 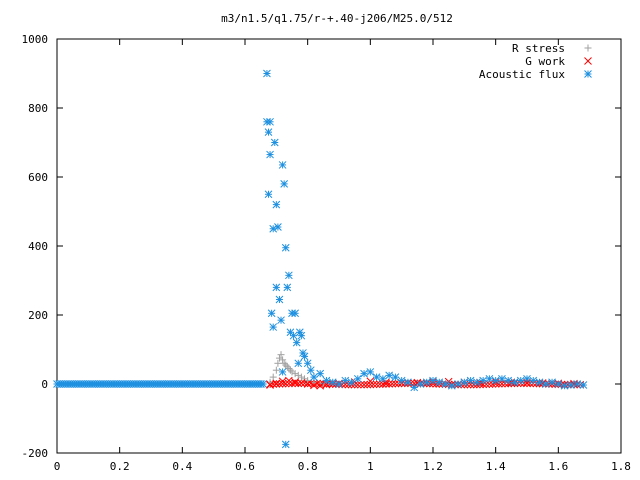 I want to click on x-tick-label: 0.8, so click(x=308, y=466).